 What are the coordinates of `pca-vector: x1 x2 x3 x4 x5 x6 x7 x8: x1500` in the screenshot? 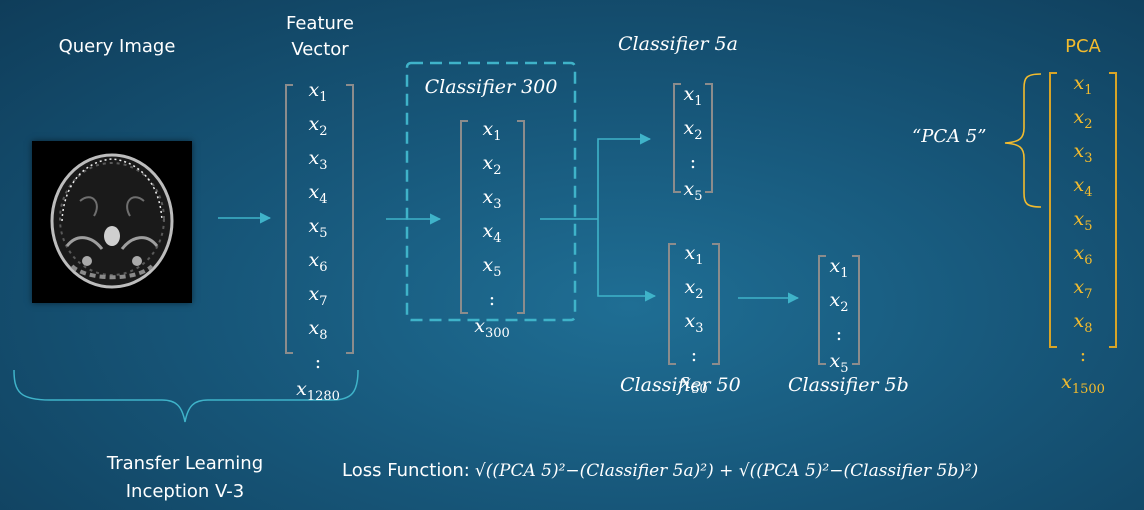 It's located at (1083, 236).